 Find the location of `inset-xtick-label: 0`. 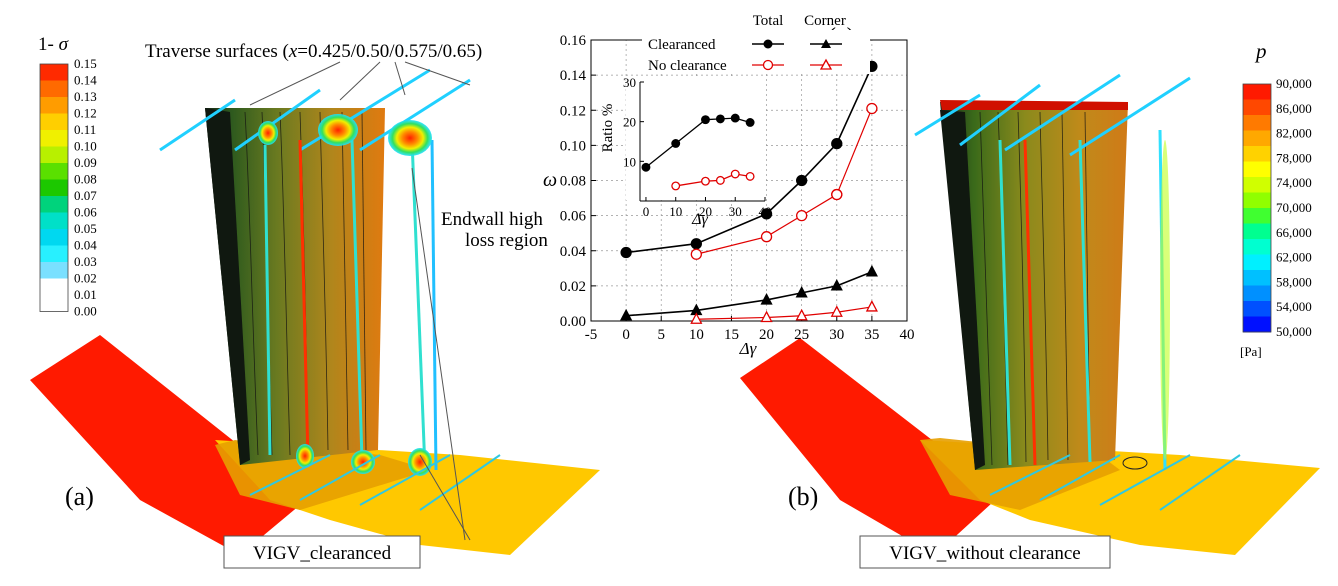

inset-xtick-label: 0 is located at coordinates (646, 211).